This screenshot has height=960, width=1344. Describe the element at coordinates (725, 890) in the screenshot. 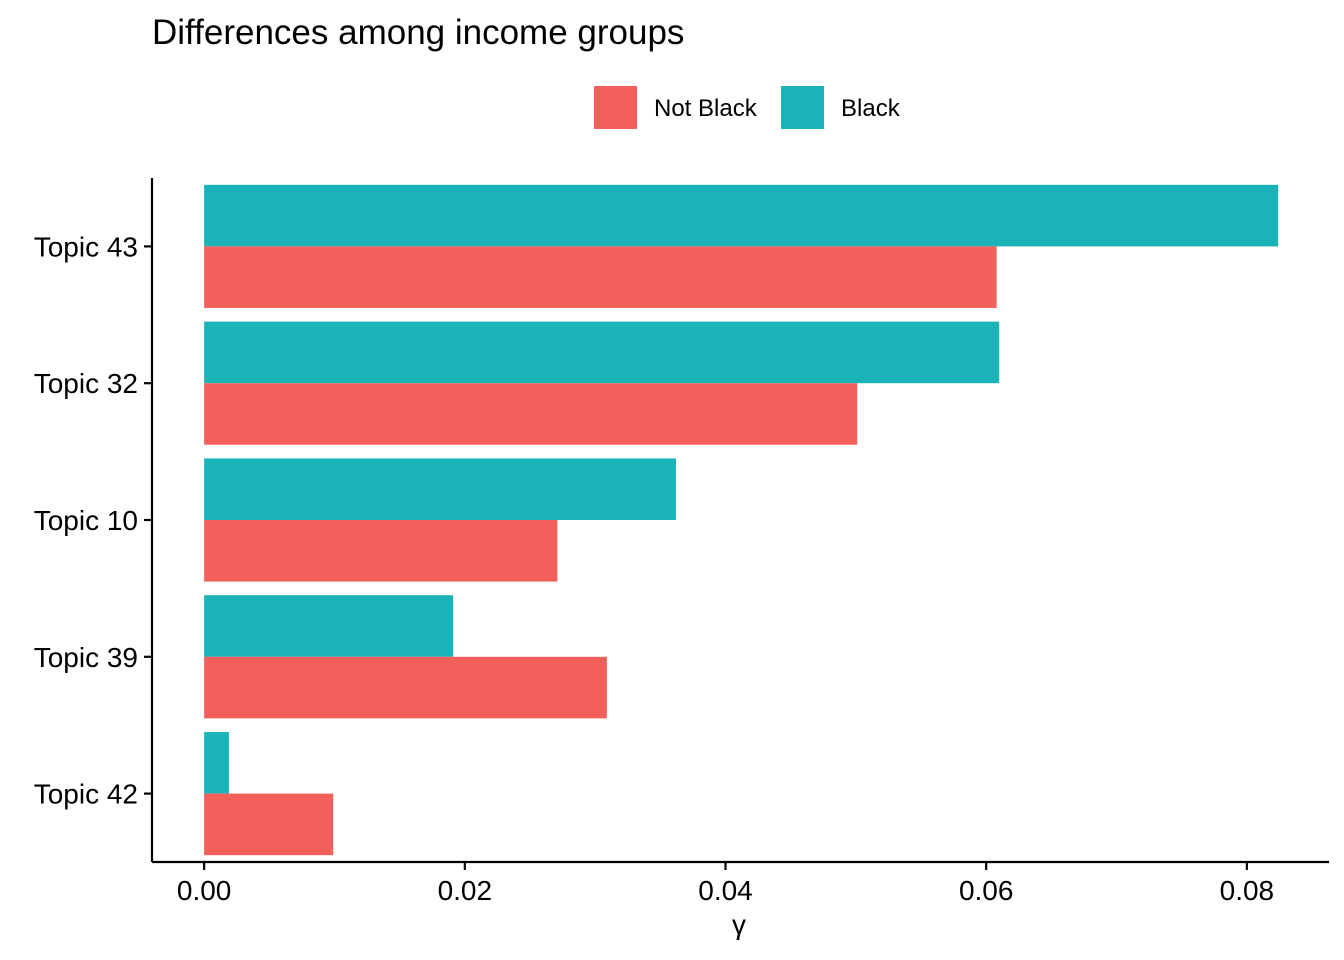

I see `x-tick-label-2: 0.04` at that location.